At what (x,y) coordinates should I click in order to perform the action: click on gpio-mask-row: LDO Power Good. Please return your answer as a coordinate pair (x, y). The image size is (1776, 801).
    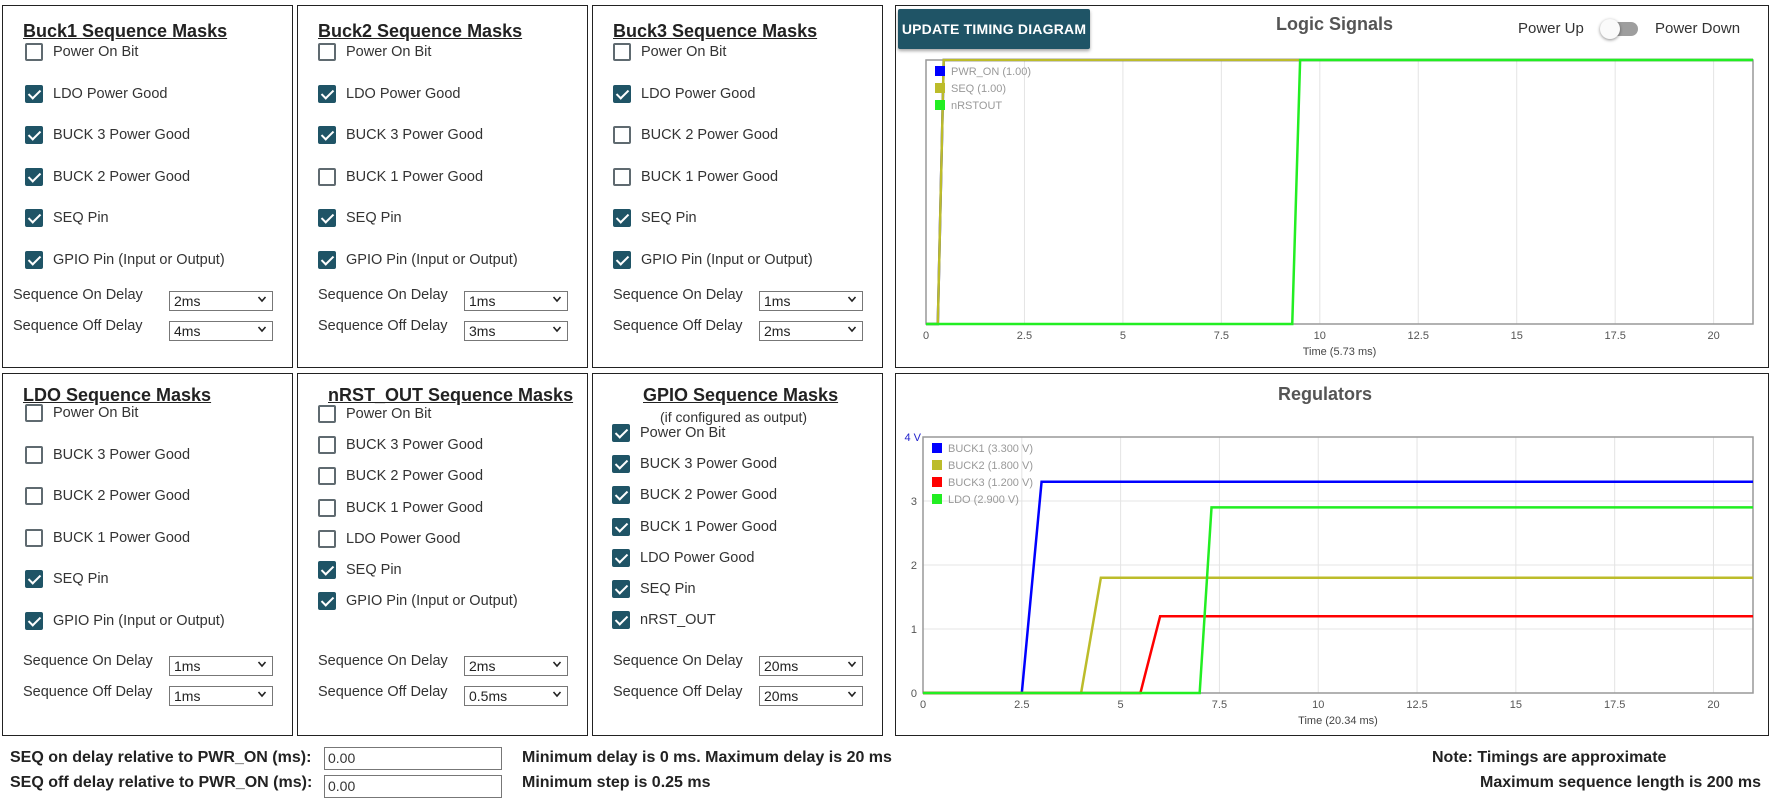
    Looking at the image, I should click on (683, 558).